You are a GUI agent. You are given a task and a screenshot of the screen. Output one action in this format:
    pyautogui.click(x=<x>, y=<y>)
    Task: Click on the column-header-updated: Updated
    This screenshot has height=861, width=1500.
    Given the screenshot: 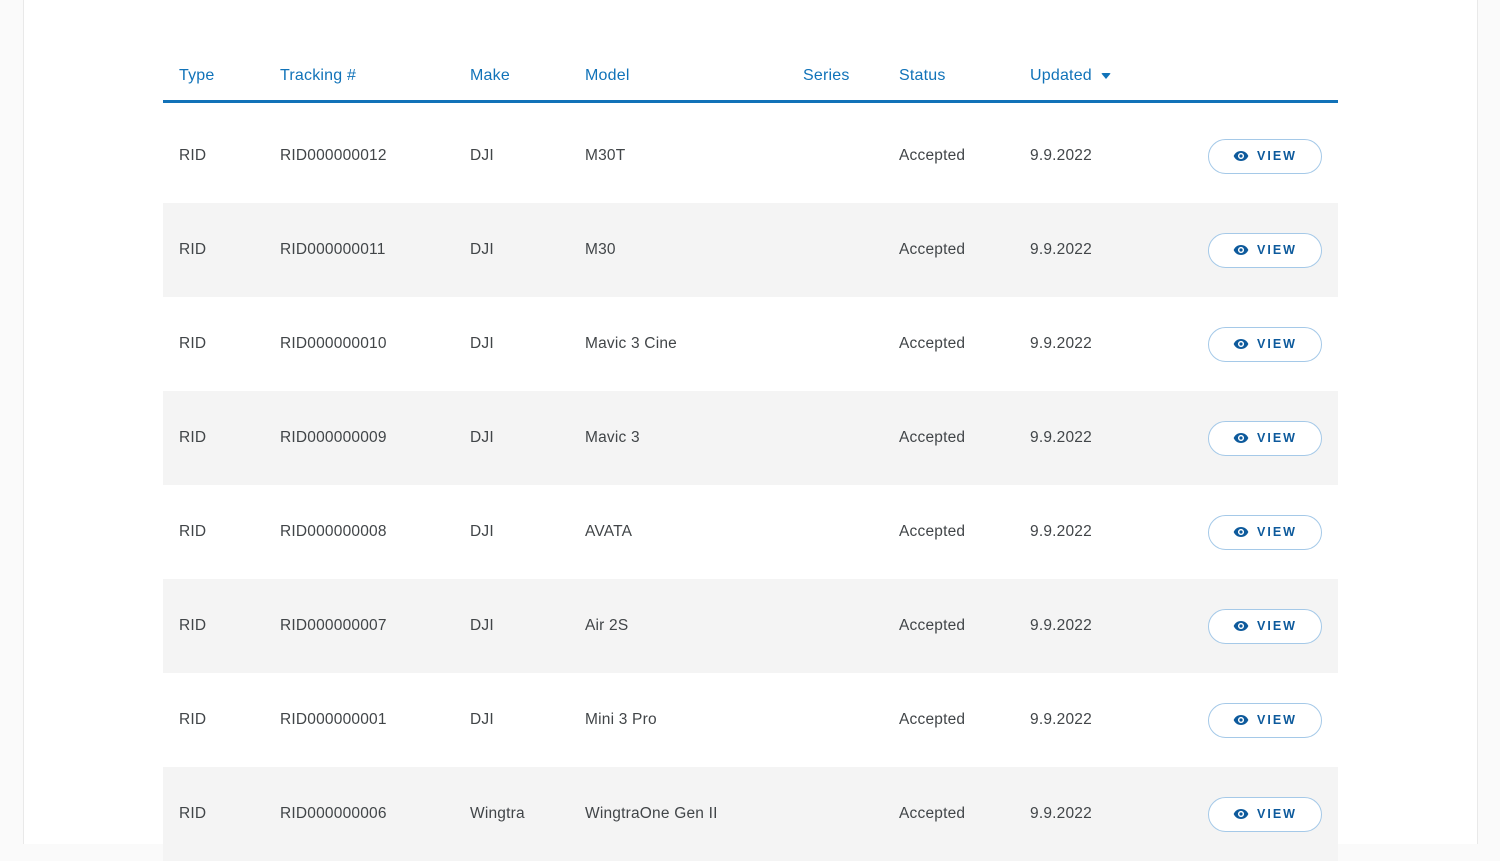 What is the action you would take?
    pyautogui.click(x=1111, y=75)
    